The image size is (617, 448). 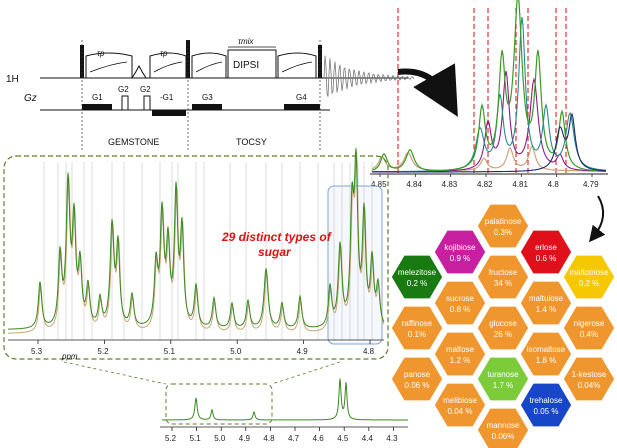 What do you see at coordinates (589, 374) in the screenshot?
I see `sugar-name: 1-kestose` at bounding box center [589, 374].